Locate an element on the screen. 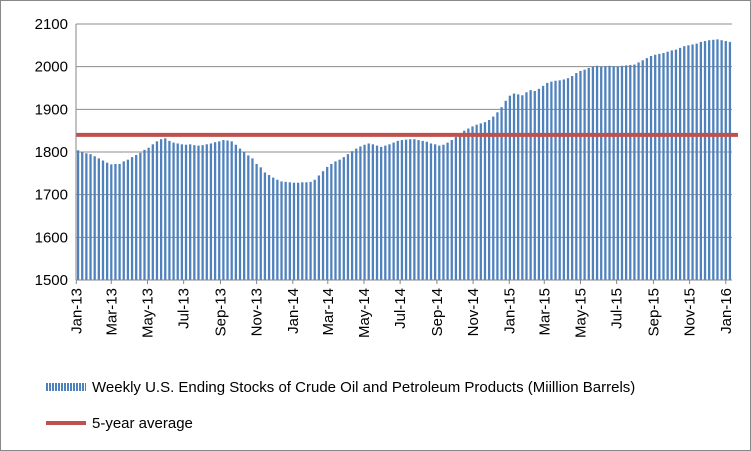 The height and width of the screenshot is (451, 751). x-tick-label: Mar-14 is located at coordinates (328, 312).